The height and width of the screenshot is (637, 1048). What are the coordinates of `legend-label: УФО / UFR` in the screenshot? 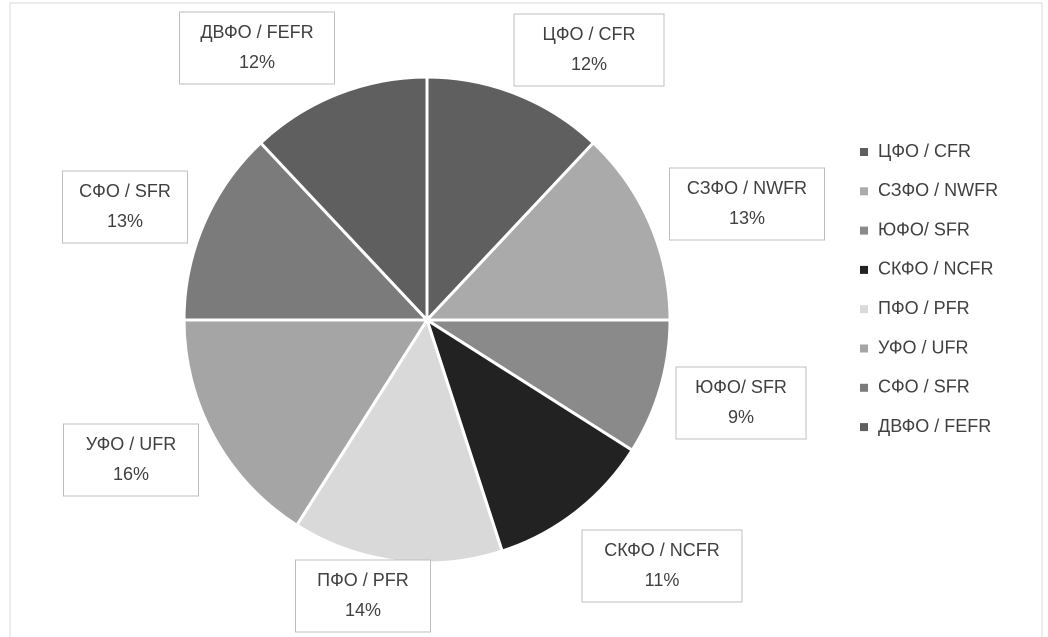 It's located at (923, 347).